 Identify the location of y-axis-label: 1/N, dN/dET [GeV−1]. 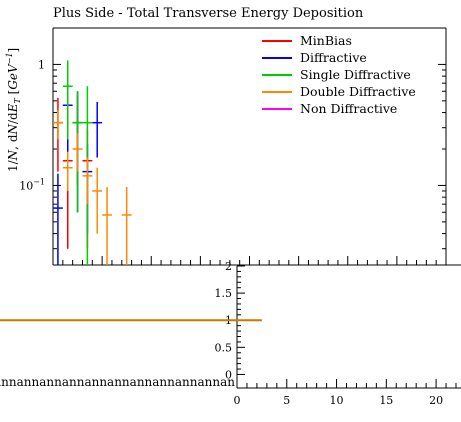
(13, 110).